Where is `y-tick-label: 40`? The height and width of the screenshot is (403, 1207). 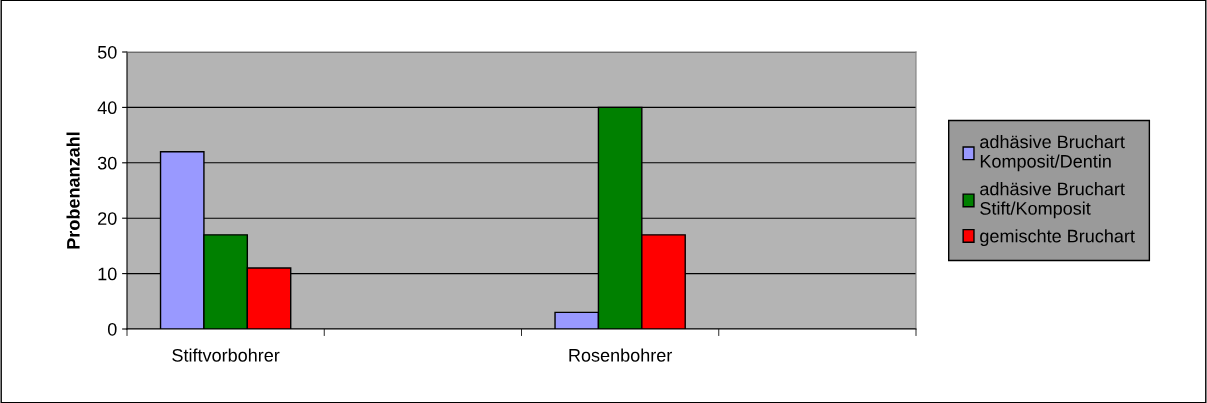 y-tick-label: 40 is located at coordinates (107, 108).